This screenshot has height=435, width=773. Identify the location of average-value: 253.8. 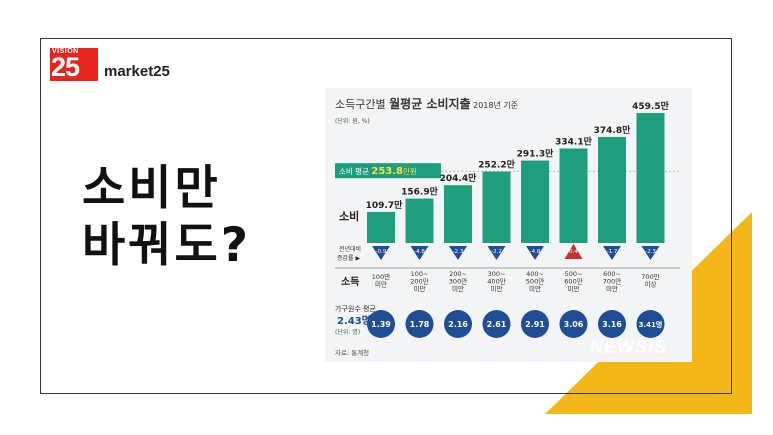
(387, 171).